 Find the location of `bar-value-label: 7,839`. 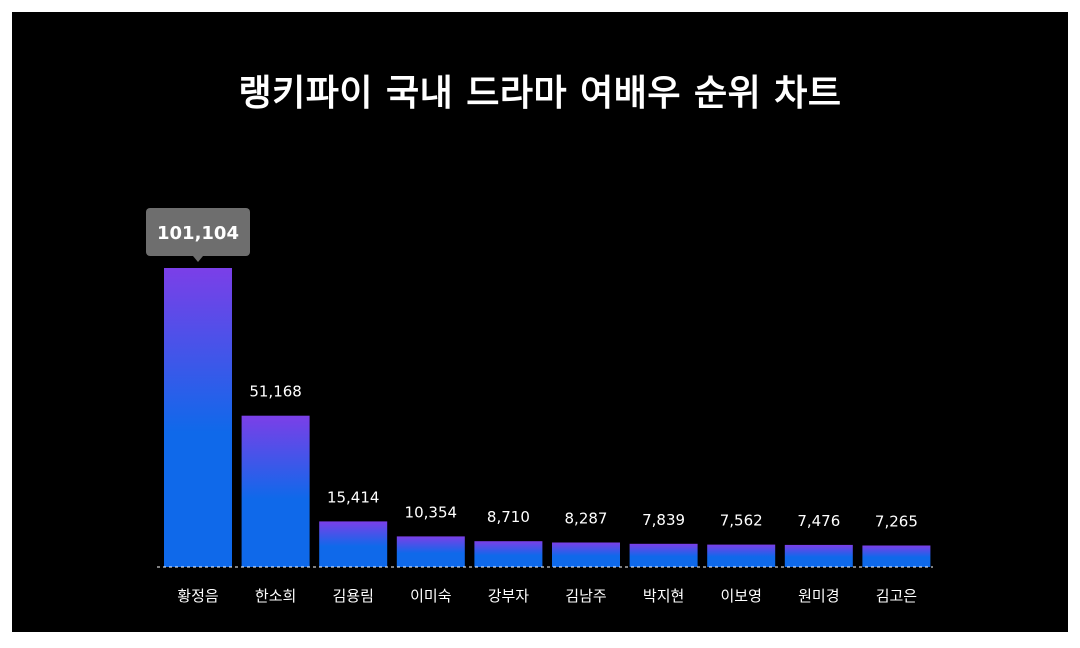

bar-value-label: 7,839 is located at coordinates (663, 520).